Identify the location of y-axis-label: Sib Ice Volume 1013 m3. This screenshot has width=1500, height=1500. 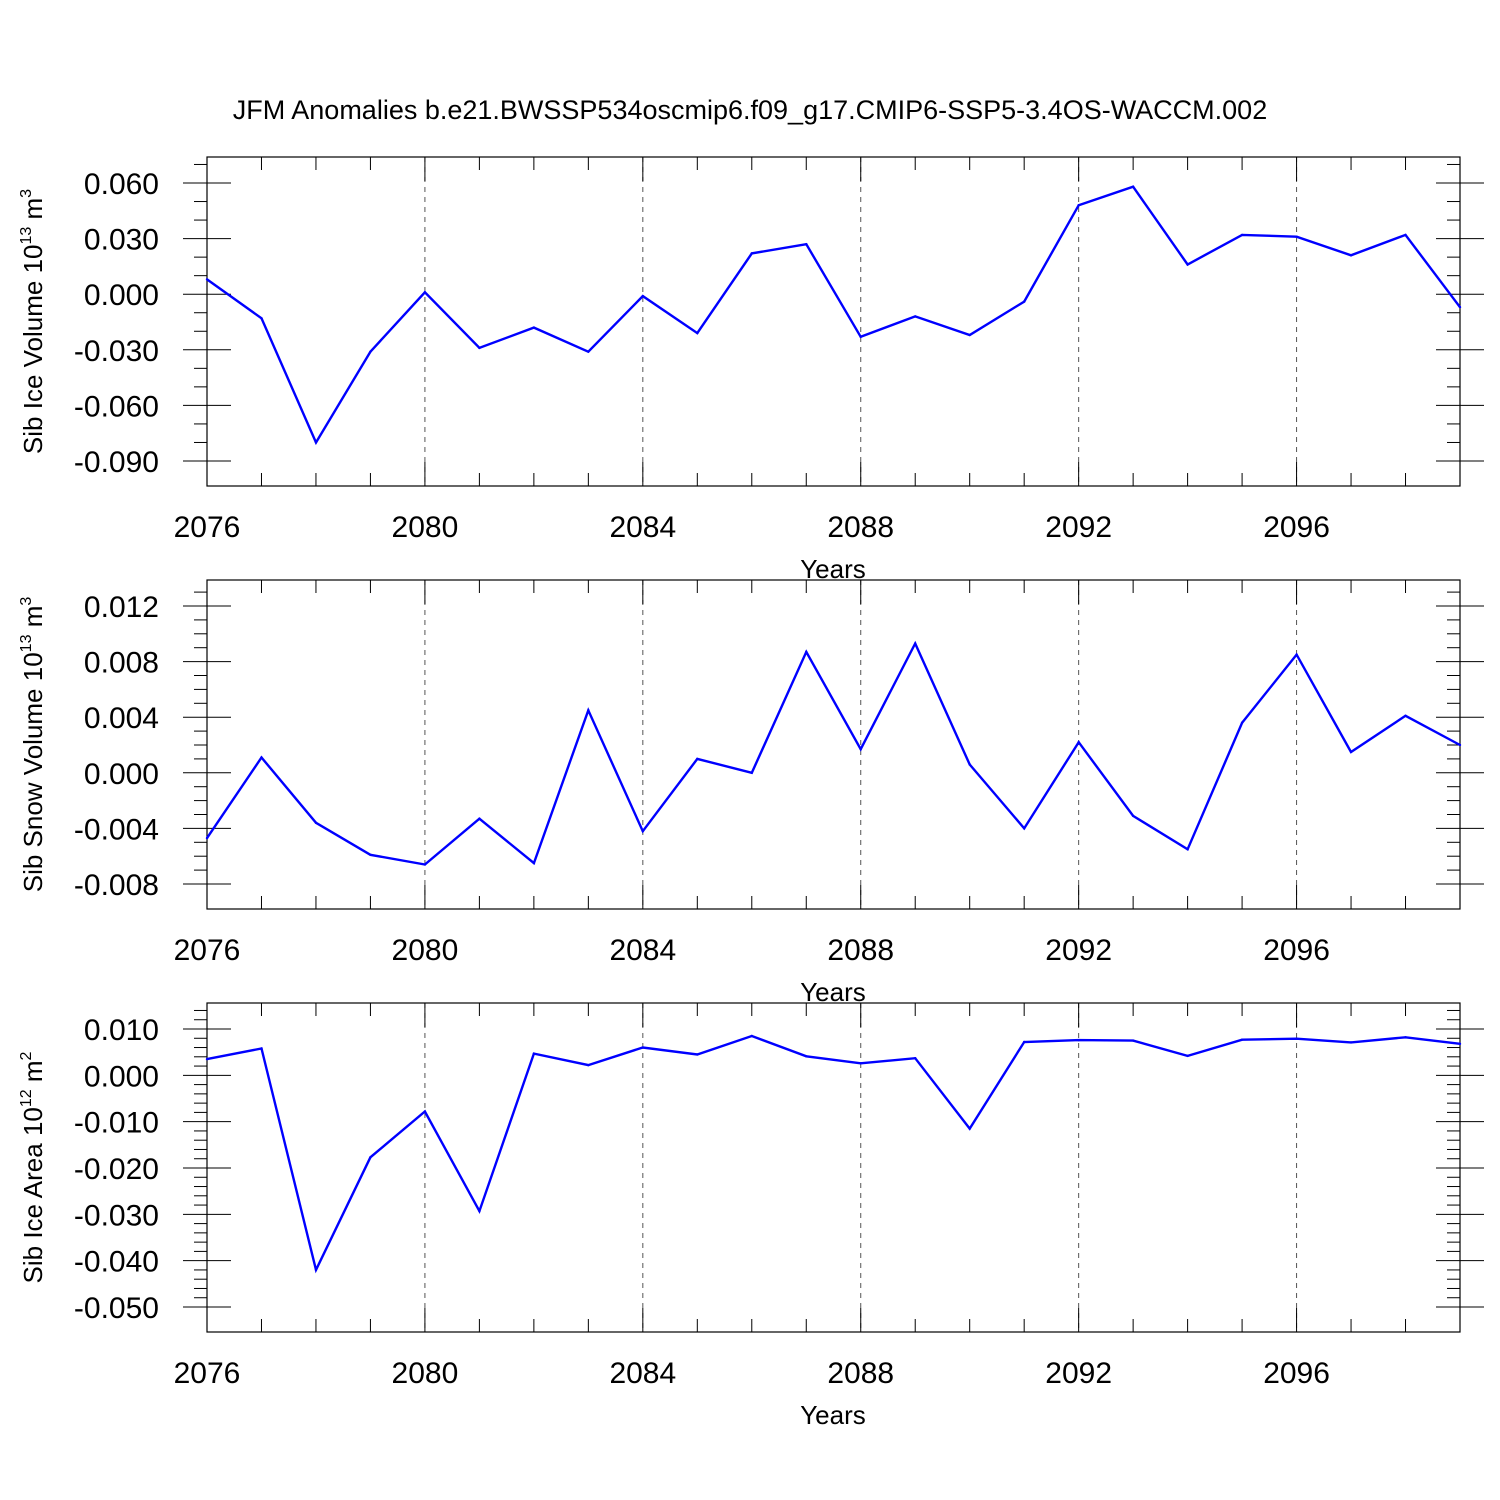
(33, 321).